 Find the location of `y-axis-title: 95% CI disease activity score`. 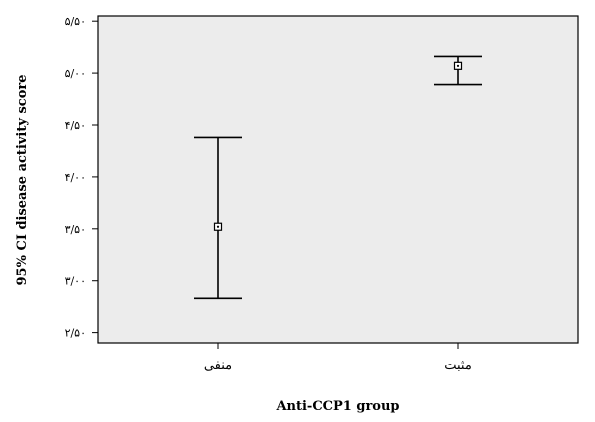

y-axis-title: 95% CI disease activity score is located at coordinates (22, 180).